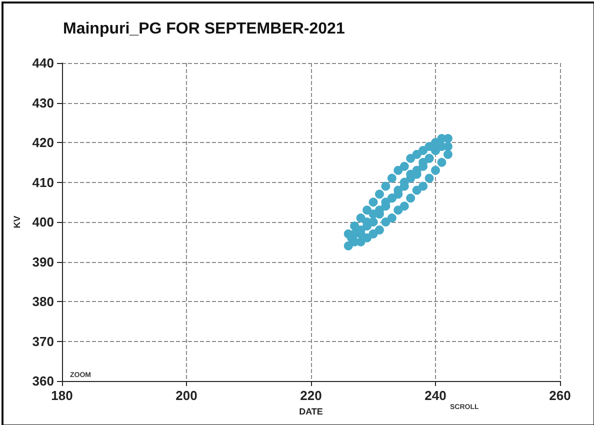 This screenshot has height=425, width=594. I want to click on x-axis-title: DATE, so click(311, 411).